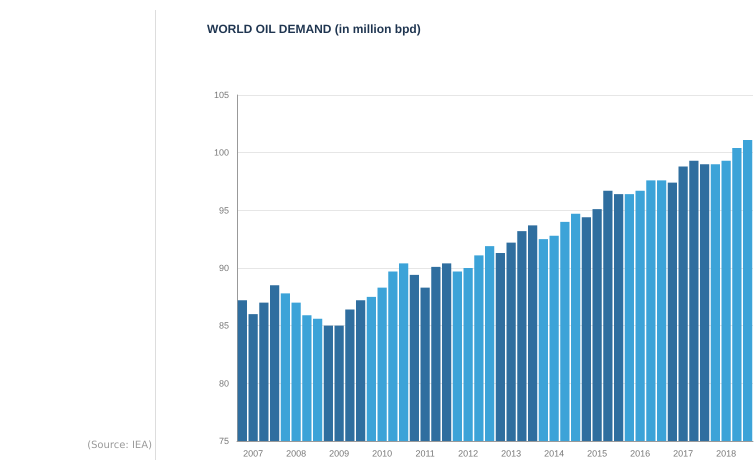 The width and height of the screenshot is (755, 467). Describe the element at coordinates (223, 441) in the screenshot. I see `y-tick-label: 75` at that location.